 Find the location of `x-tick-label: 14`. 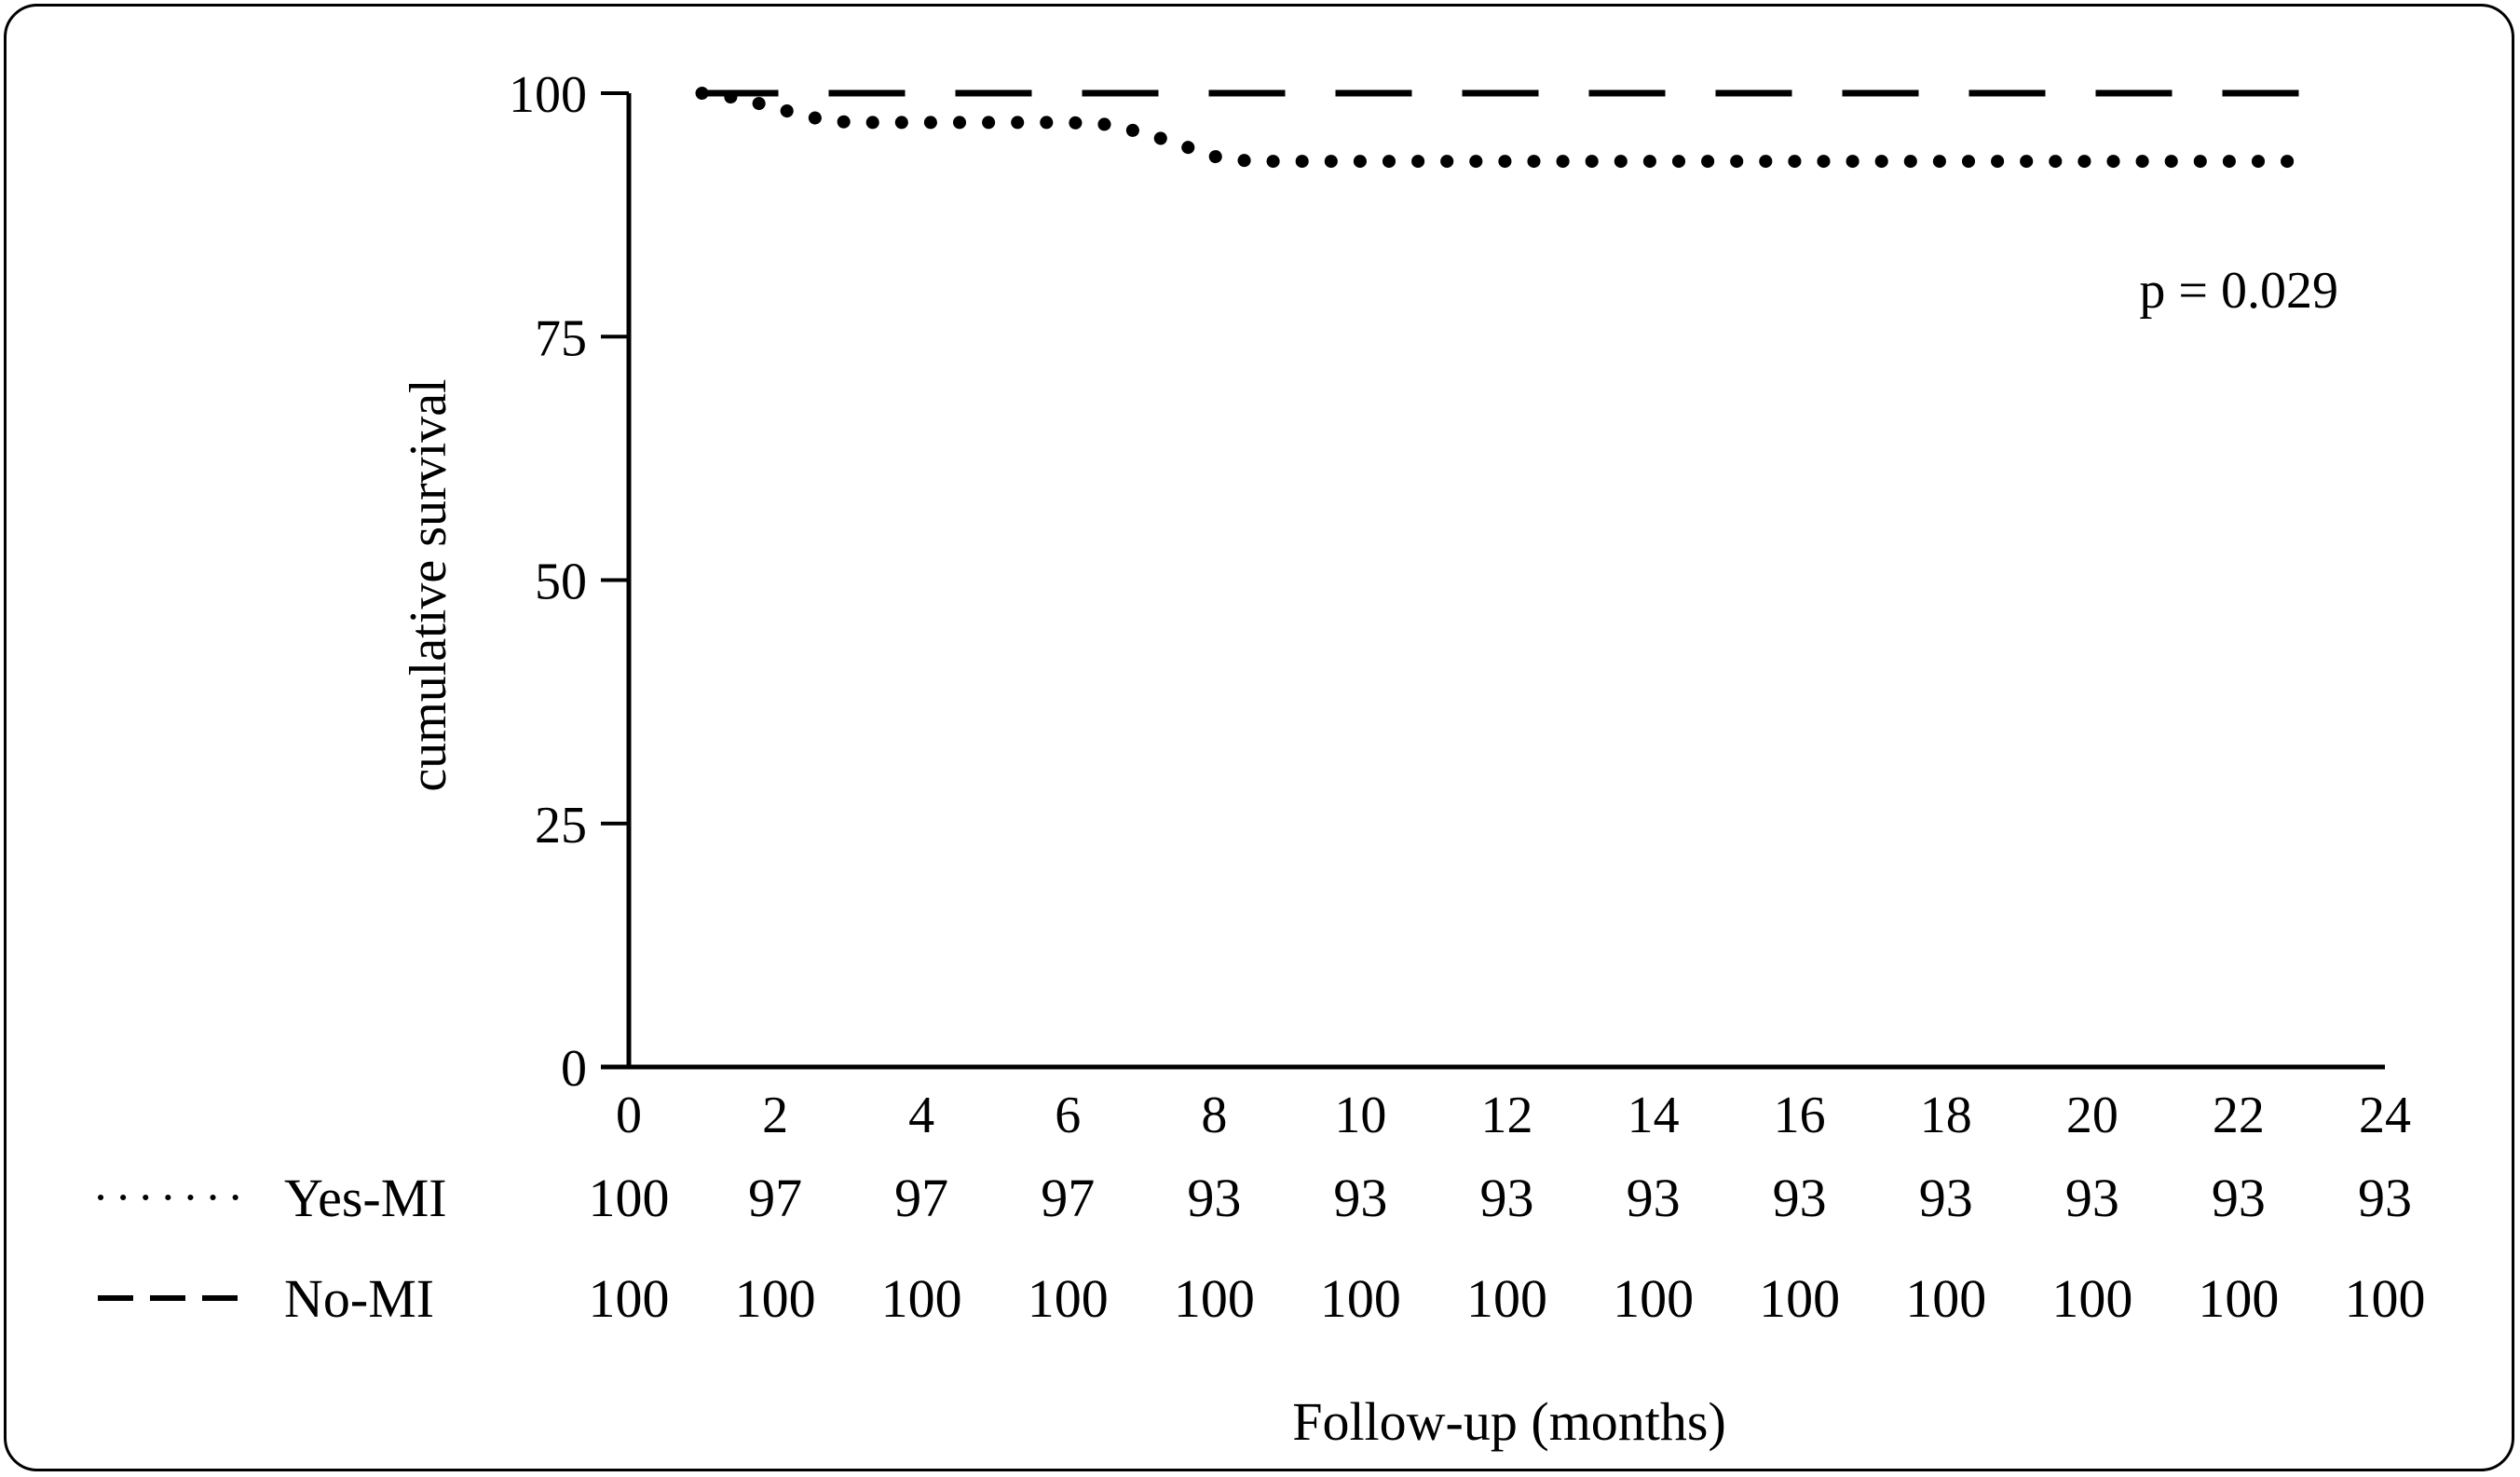

x-tick-label: 14 is located at coordinates (1654, 1115).